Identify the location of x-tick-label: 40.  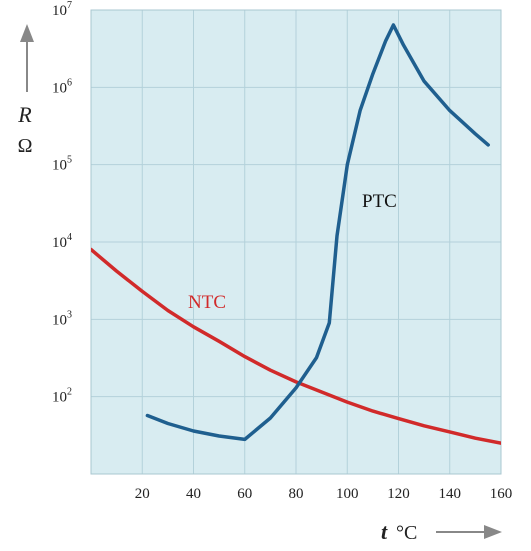
(193, 494).